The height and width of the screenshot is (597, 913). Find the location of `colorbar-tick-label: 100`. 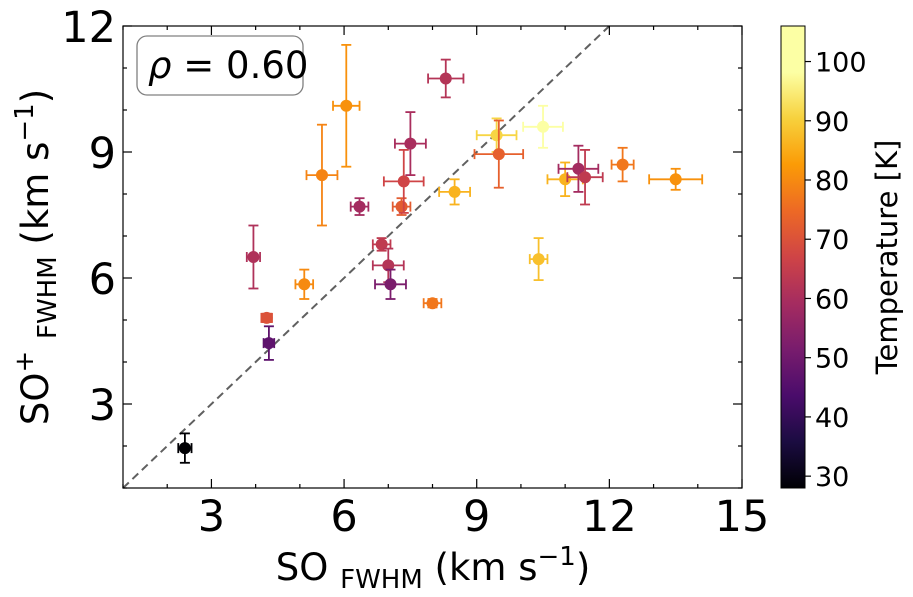

colorbar-tick-label: 100 is located at coordinates (841, 63).